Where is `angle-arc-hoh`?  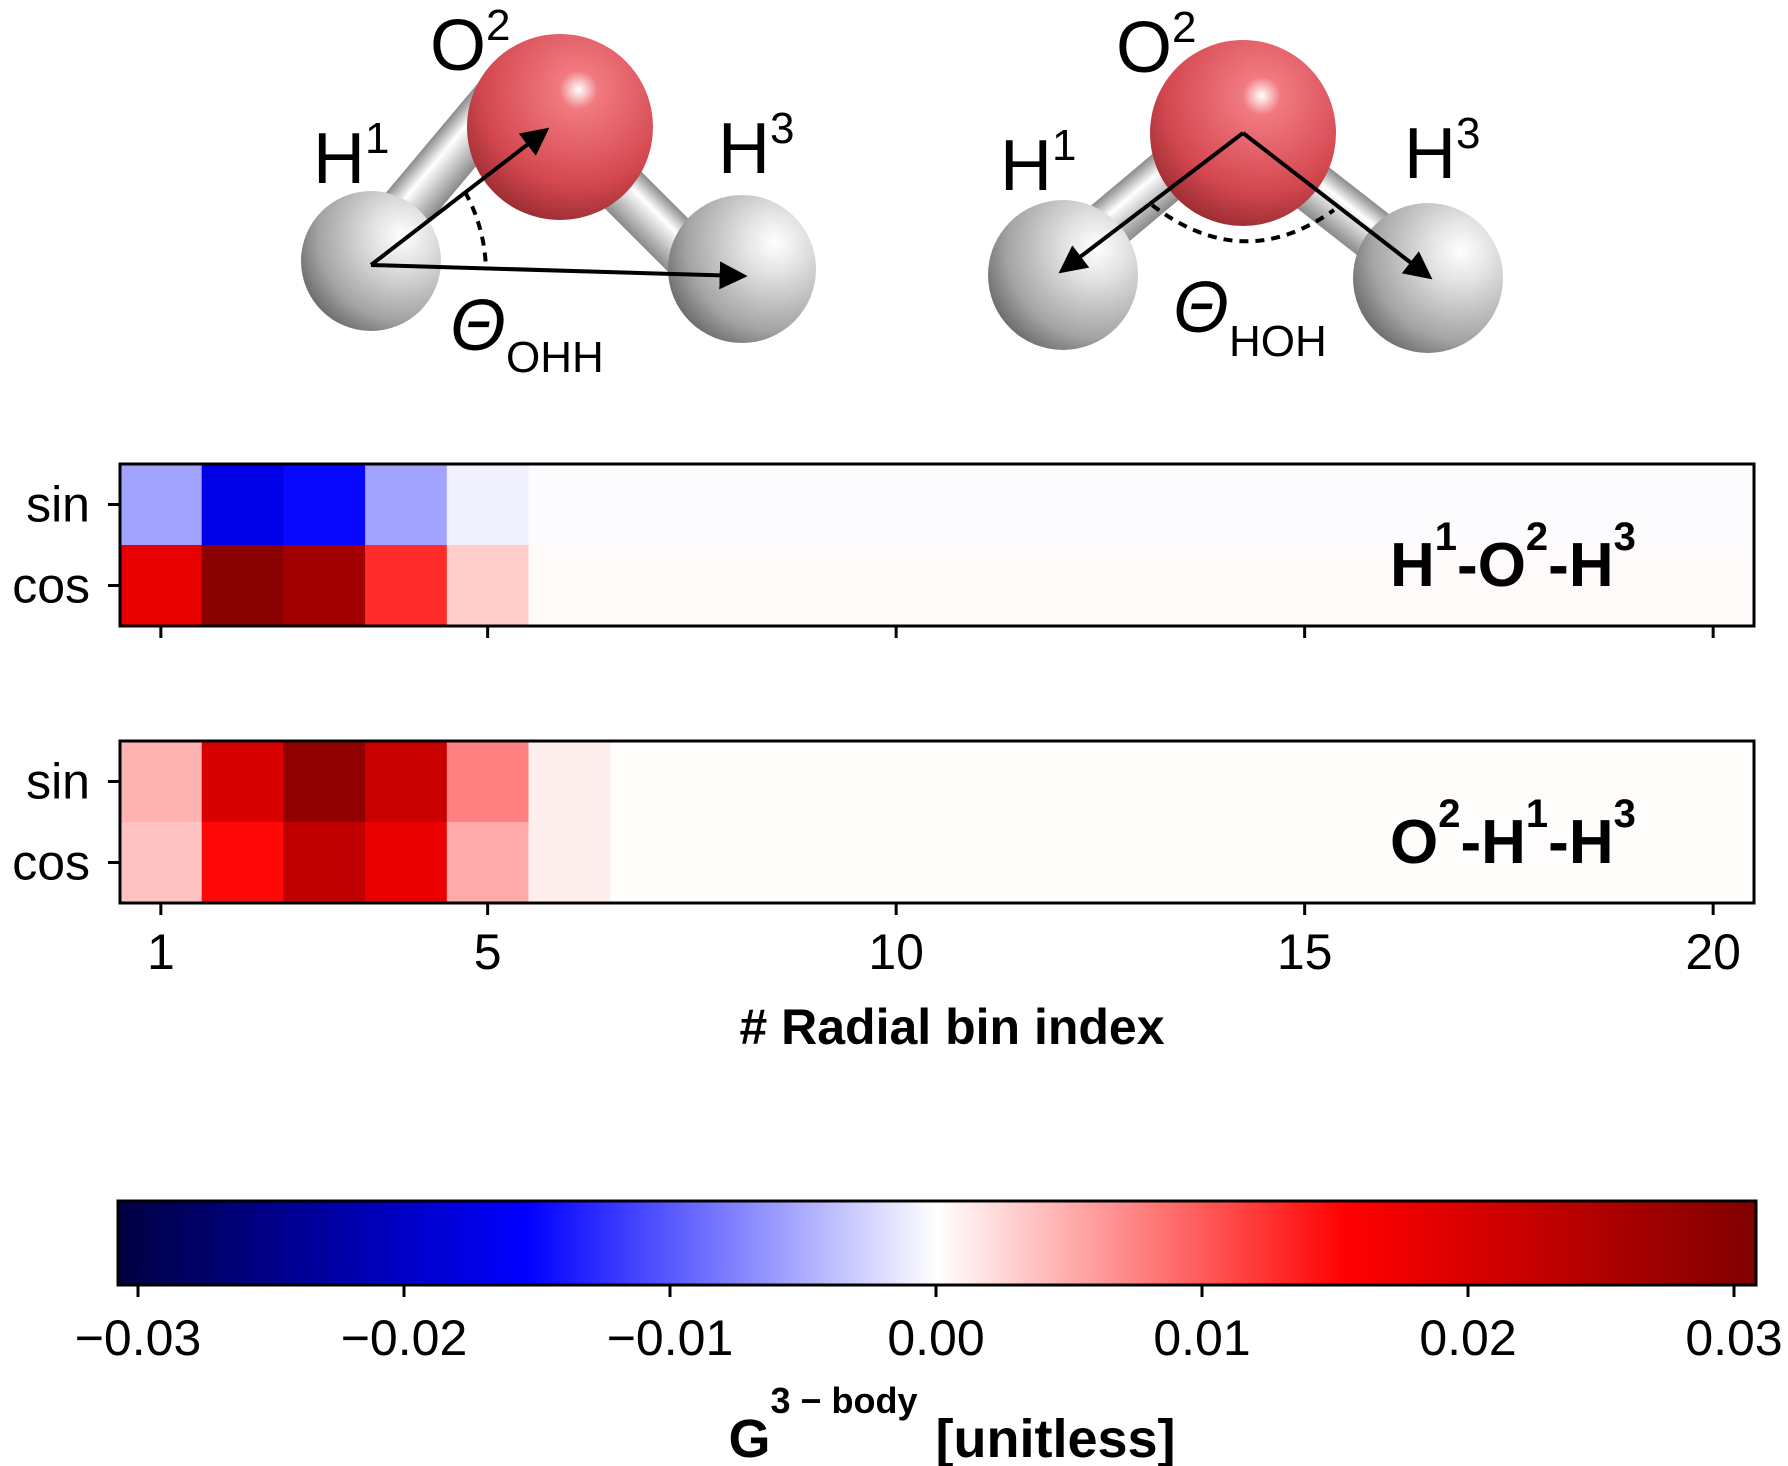 angle-arc-hoh is located at coordinates (1243, 223).